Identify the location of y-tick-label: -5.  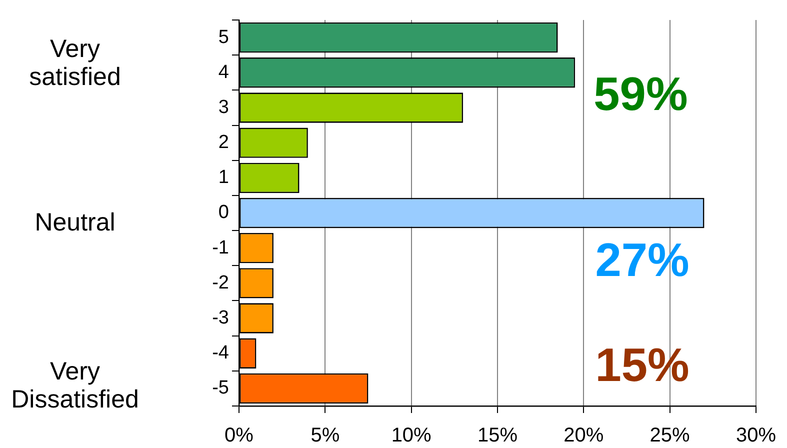
(220, 388).